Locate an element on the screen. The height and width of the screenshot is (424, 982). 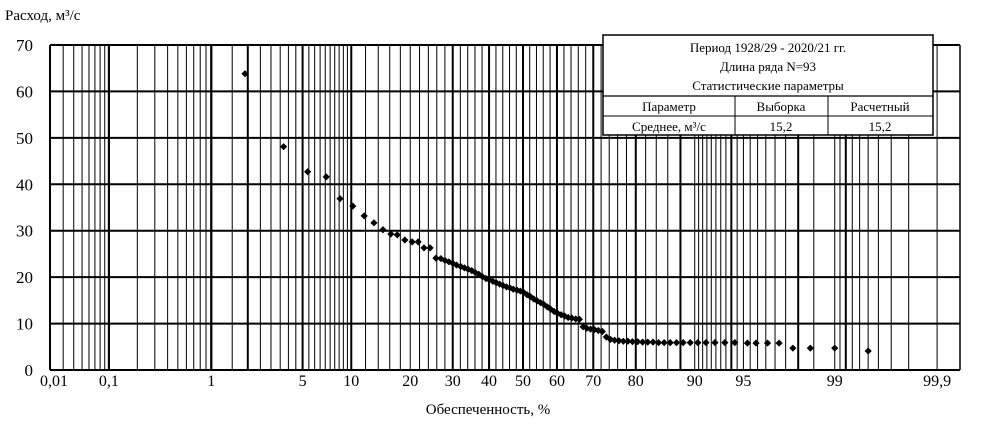
legend-cell-mean-label: Среднее, м³/с is located at coordinates (669, 126).